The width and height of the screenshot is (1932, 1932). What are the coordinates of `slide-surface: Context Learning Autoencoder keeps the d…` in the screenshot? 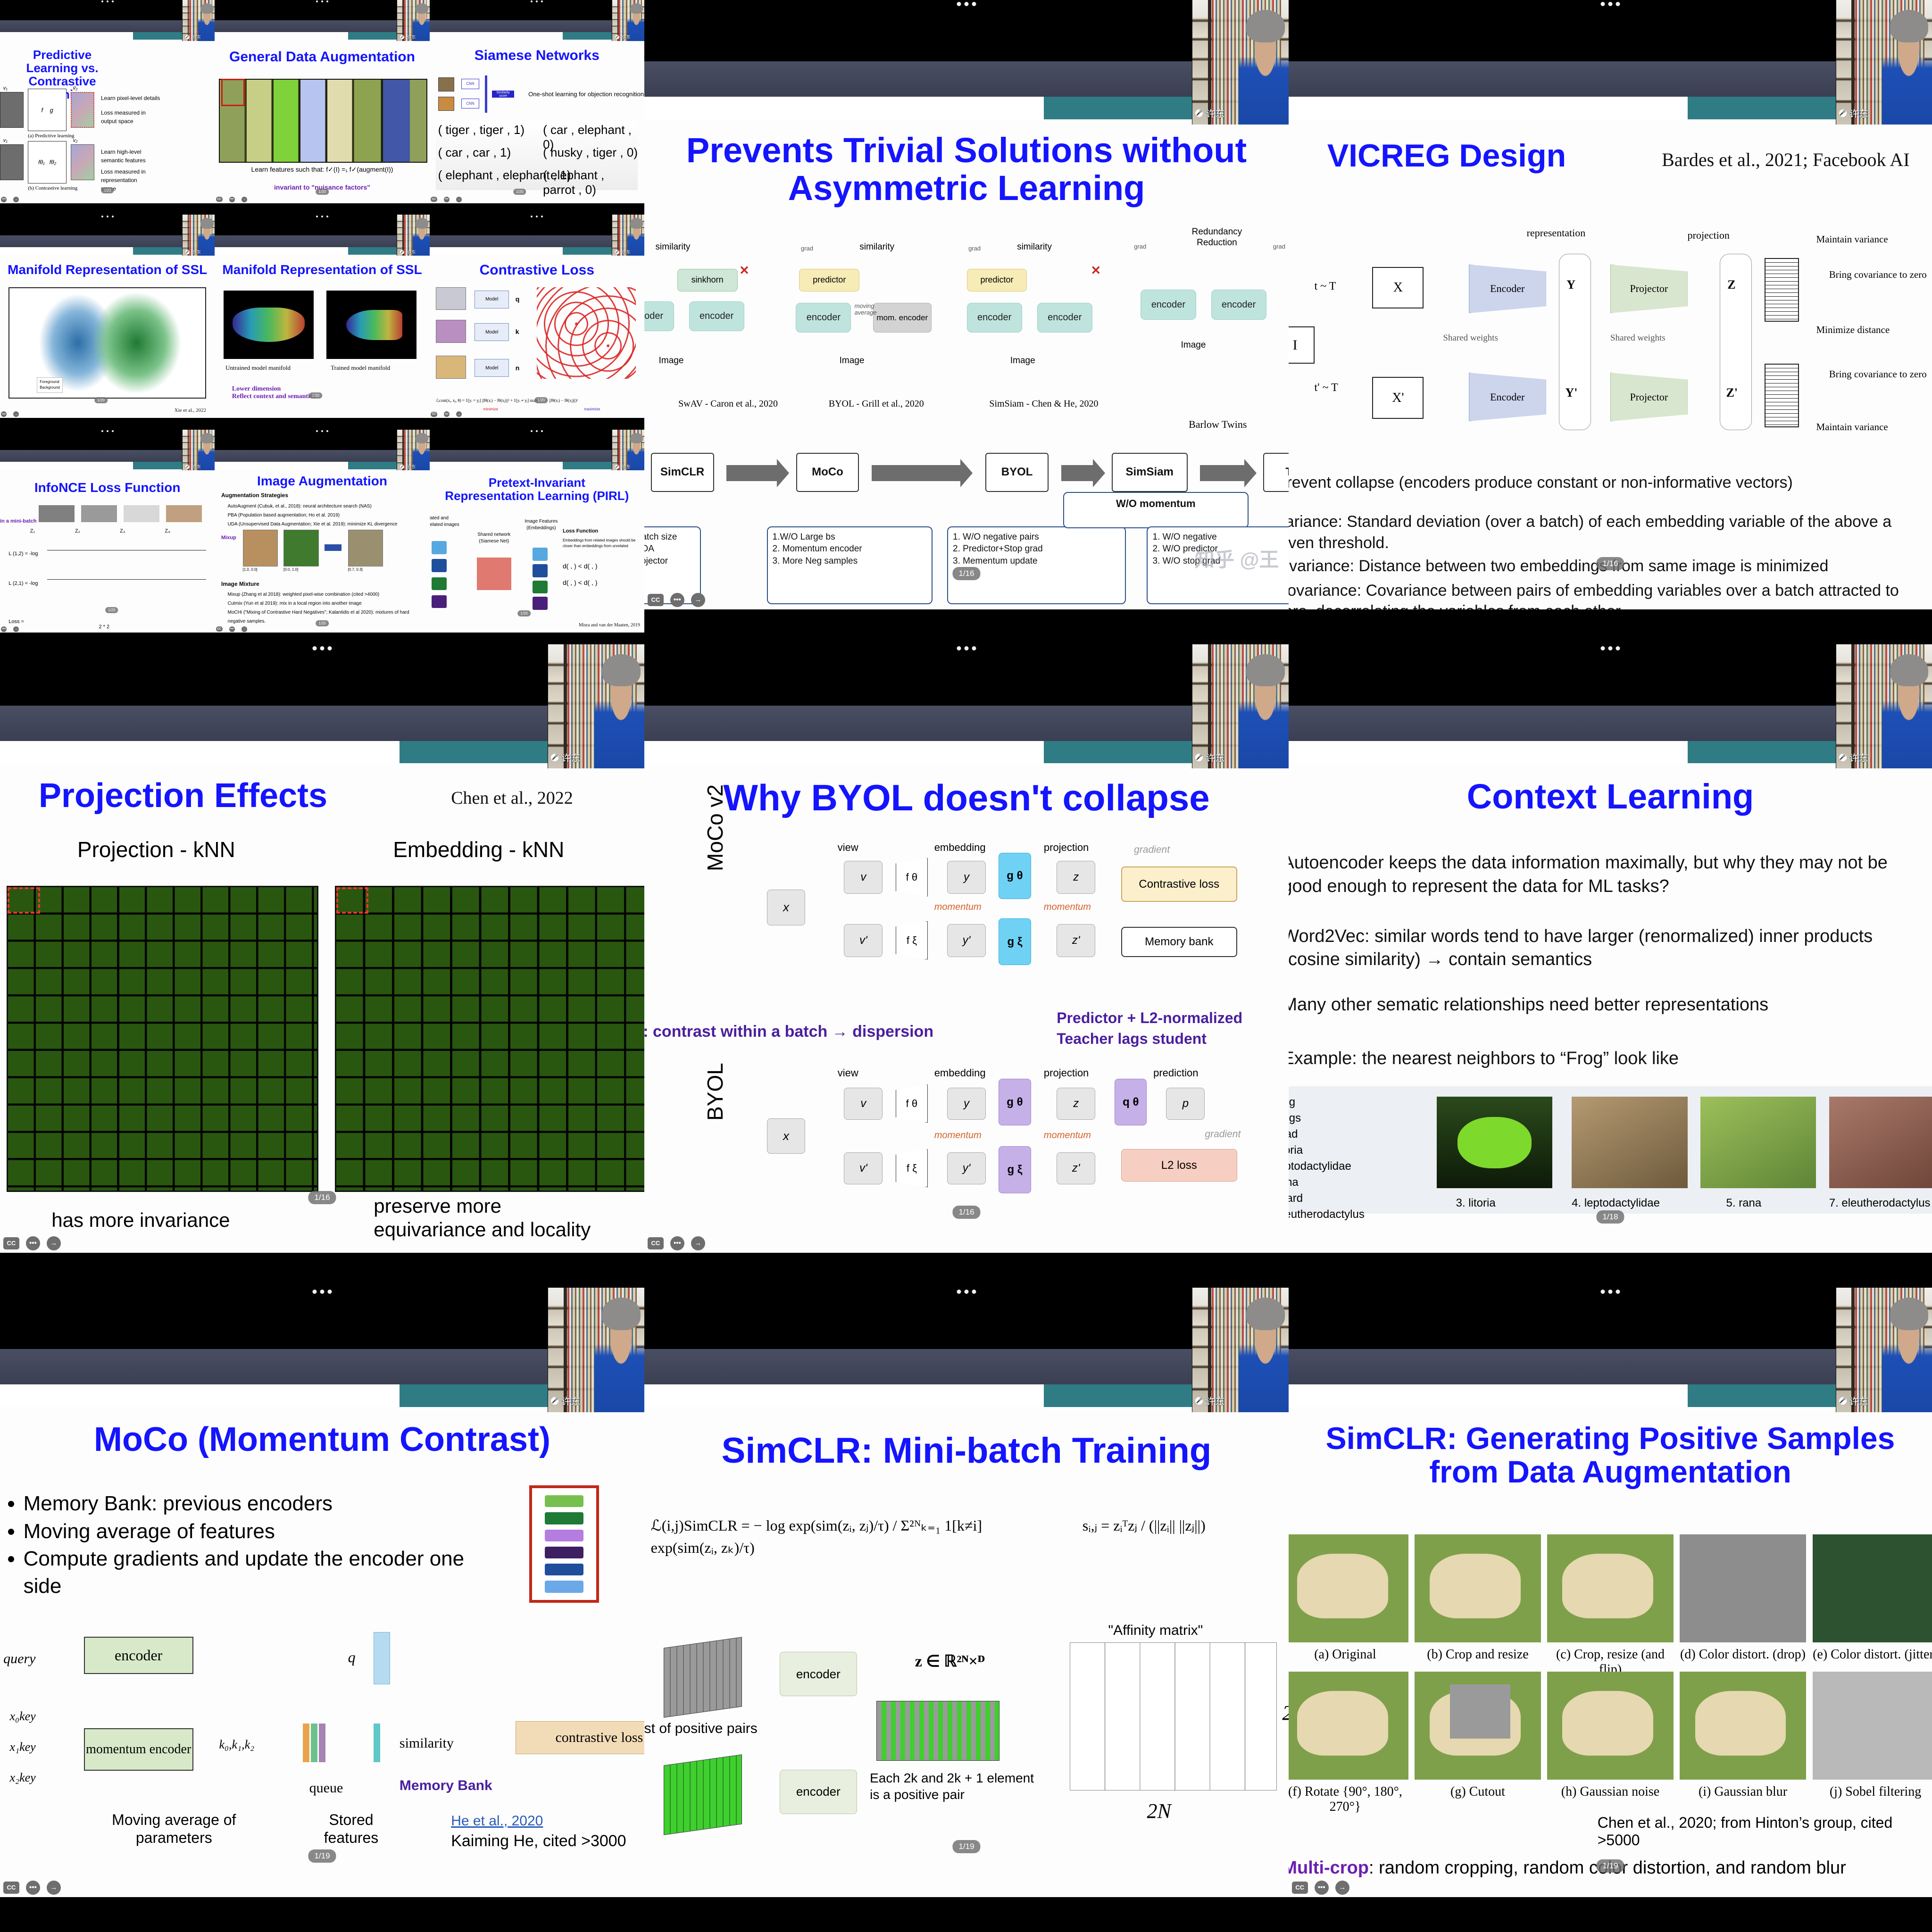 It's located at (1611, 1008).